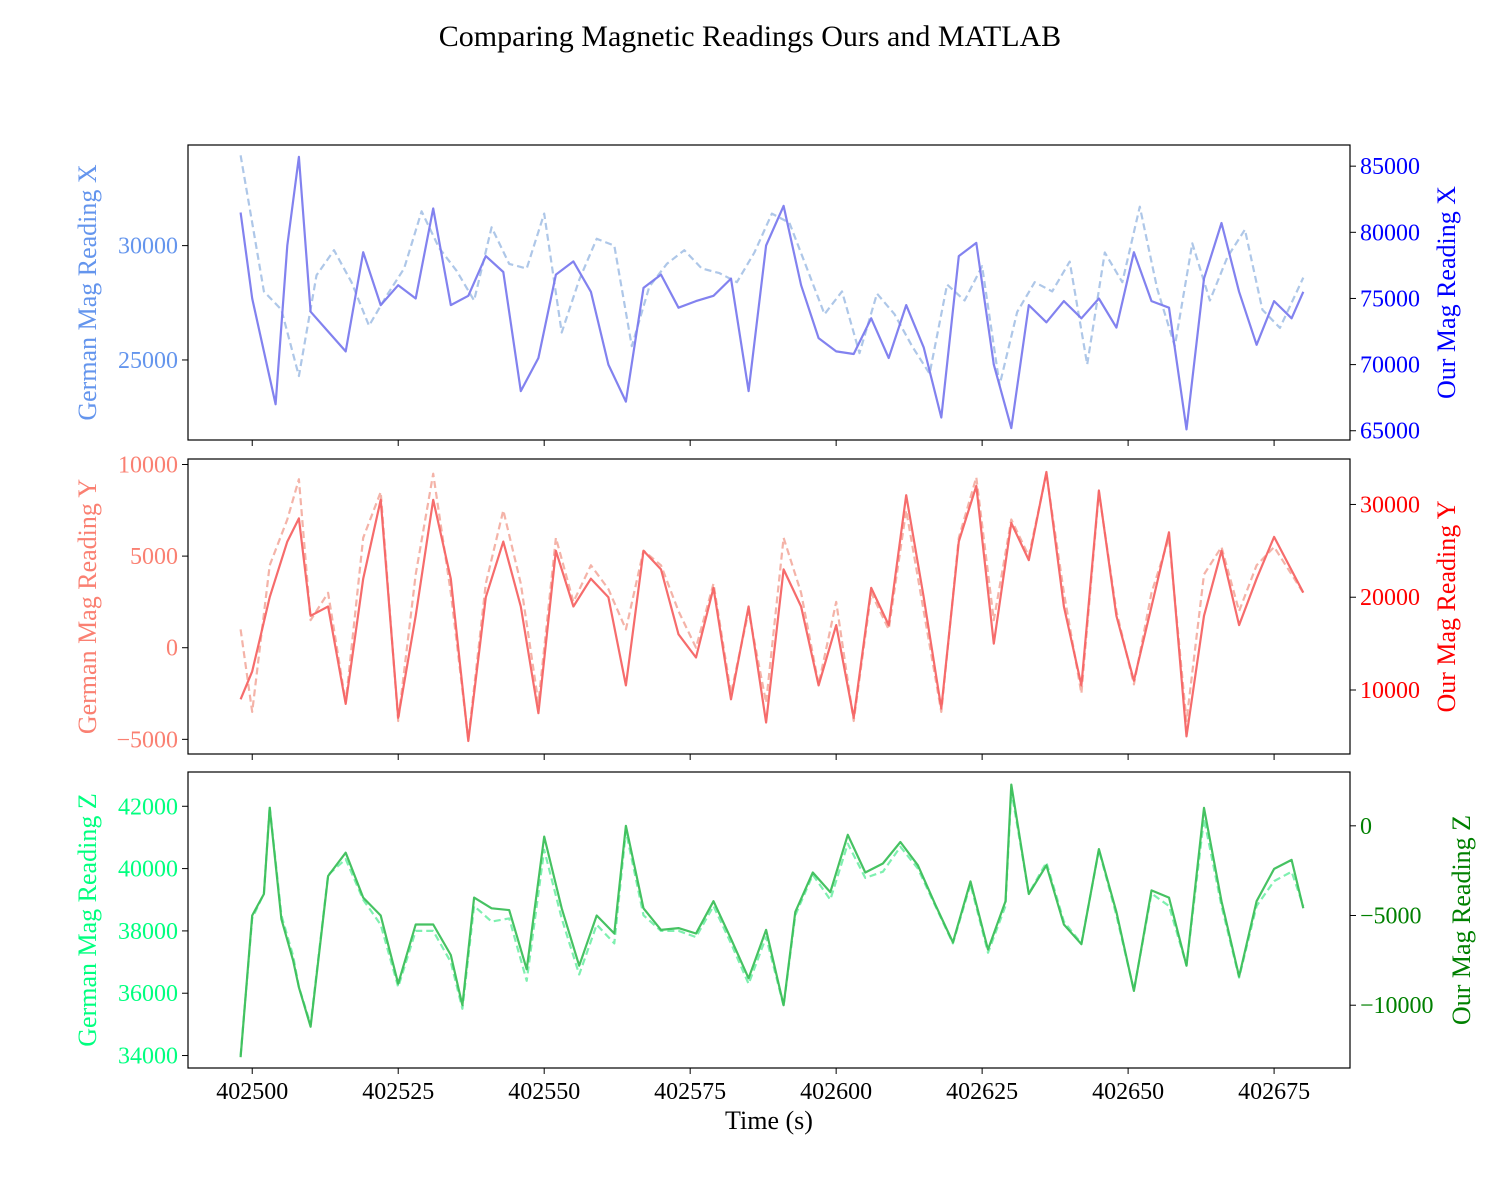 This screenshot has width=1500, height=1200. What do you see at coordinates (982, 1092) in the screenshot?
I see `x-tick-label: 402625` at bounding box center [982, 1092].